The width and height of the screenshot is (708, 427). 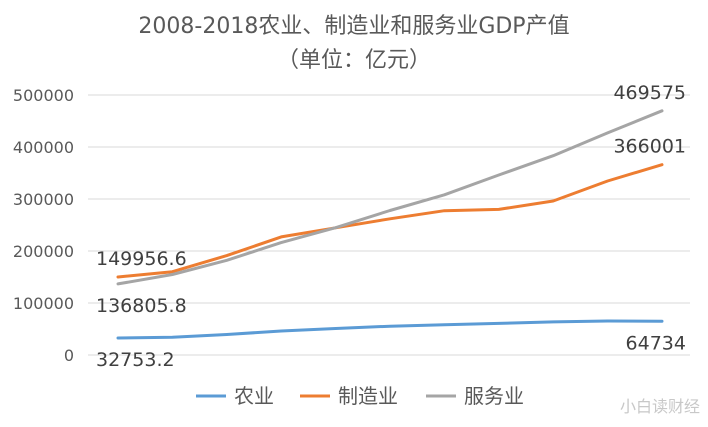 I want to click on data-label-2: 32753.2, so click(x=135, y=360).